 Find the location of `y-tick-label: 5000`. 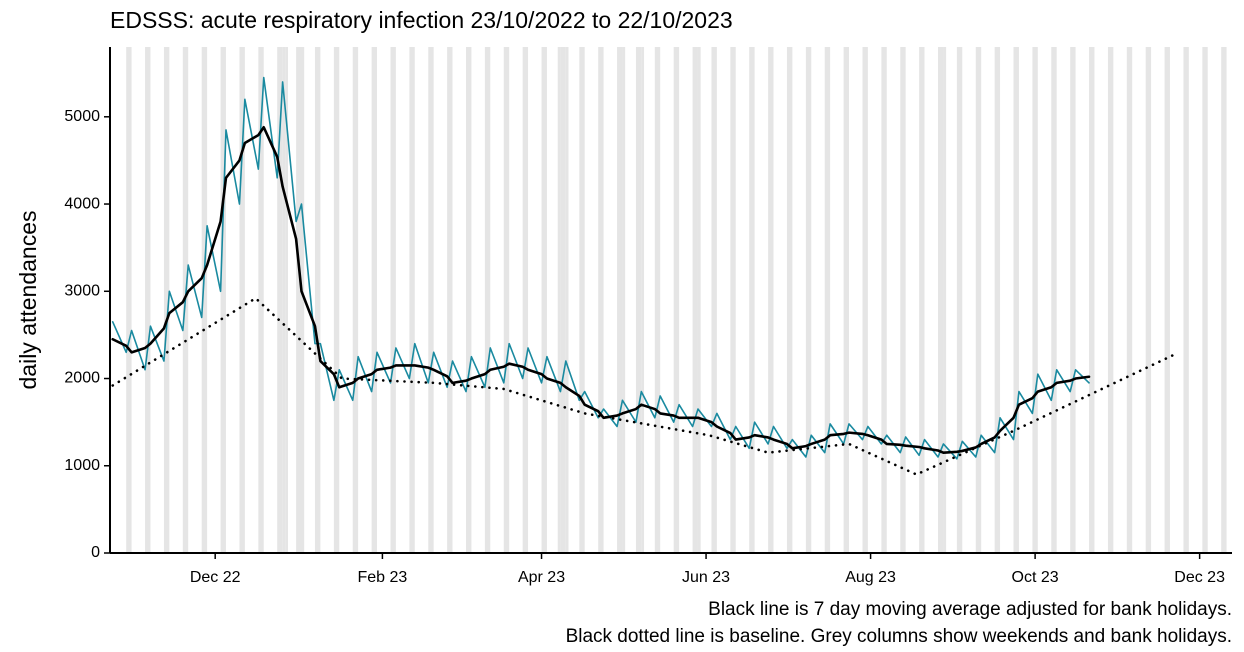

y-tick-label: 5000 is located at coordinates (82, 116).